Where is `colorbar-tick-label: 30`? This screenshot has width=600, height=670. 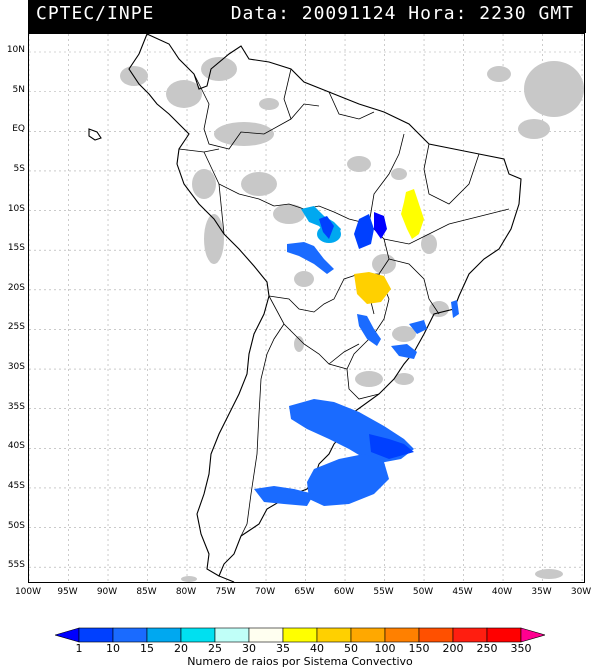
colorbar-tick-label: 30 is located at coordinates (249, 648).